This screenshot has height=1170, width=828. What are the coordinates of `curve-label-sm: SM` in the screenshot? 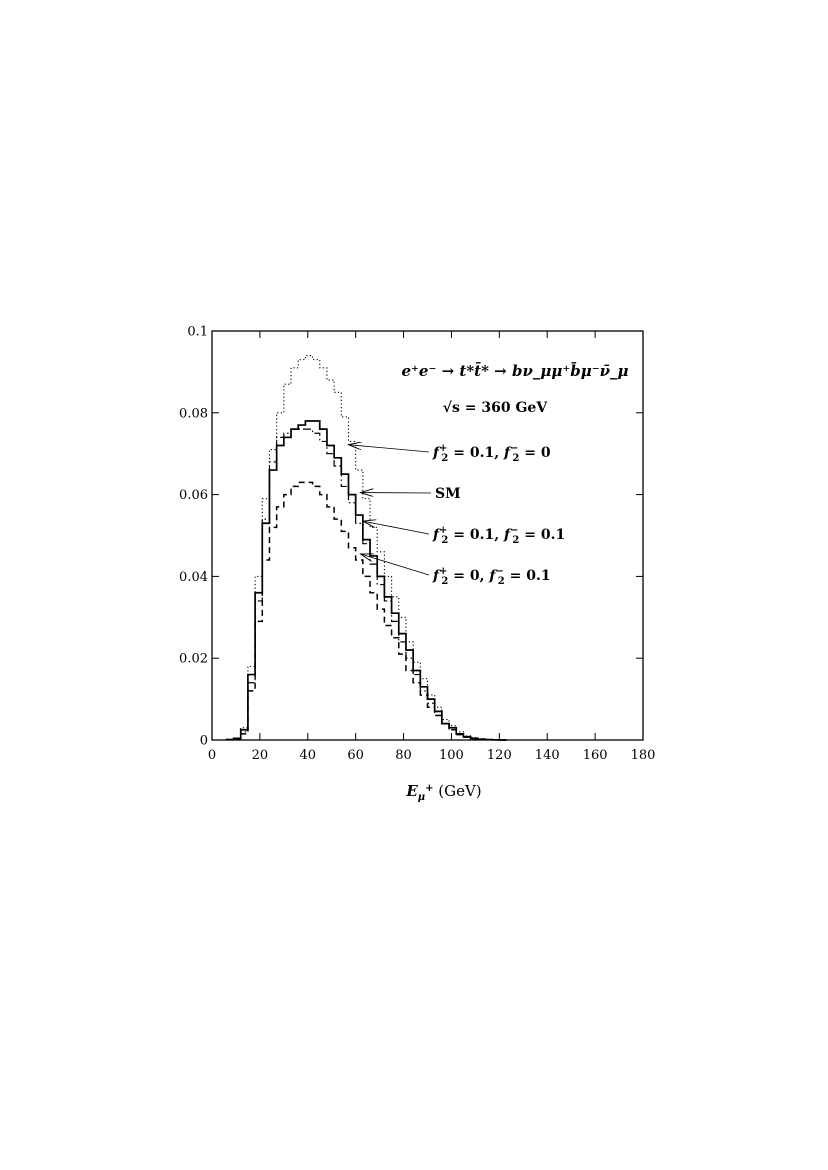 It's located at (448, 494).